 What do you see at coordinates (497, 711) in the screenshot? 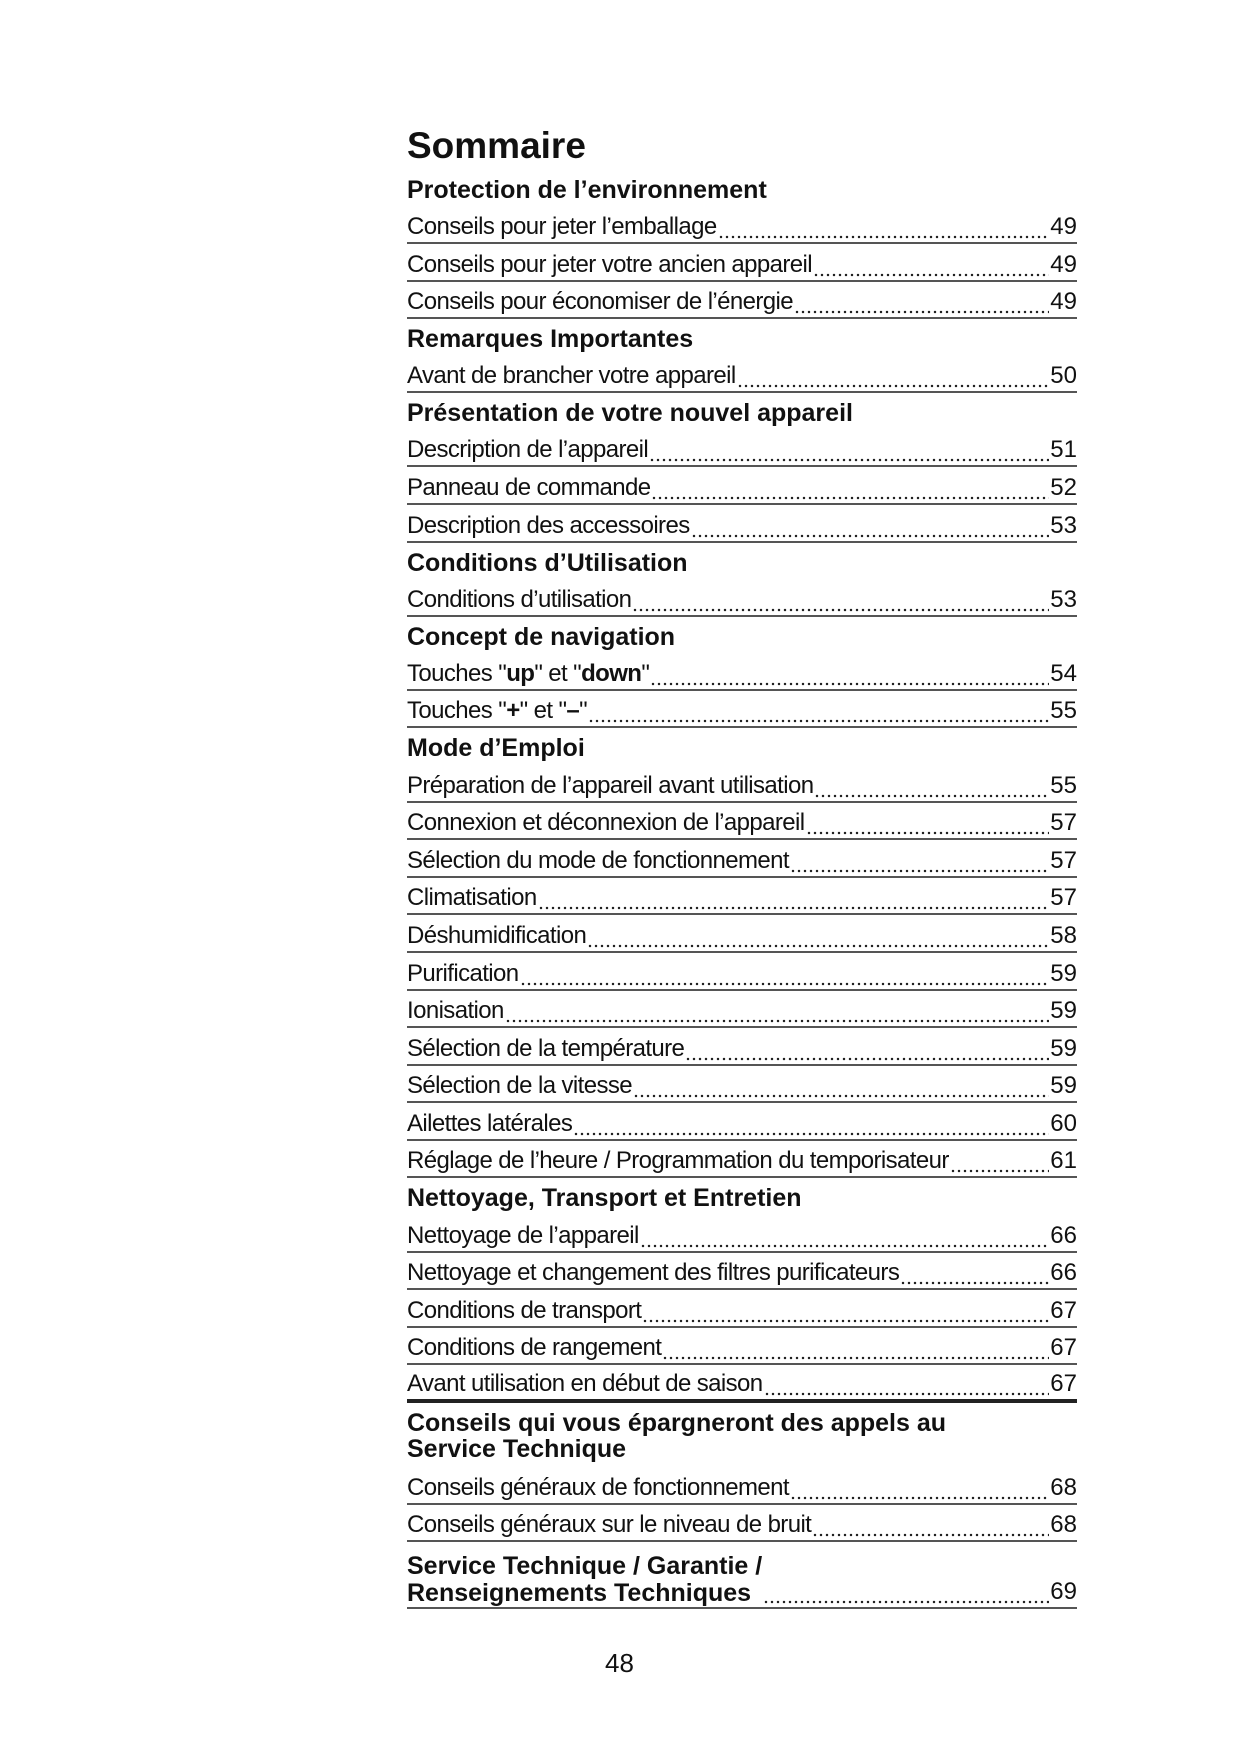
I see `entry-label: Touches "+" et "–"` at bounding box center [497, 711].